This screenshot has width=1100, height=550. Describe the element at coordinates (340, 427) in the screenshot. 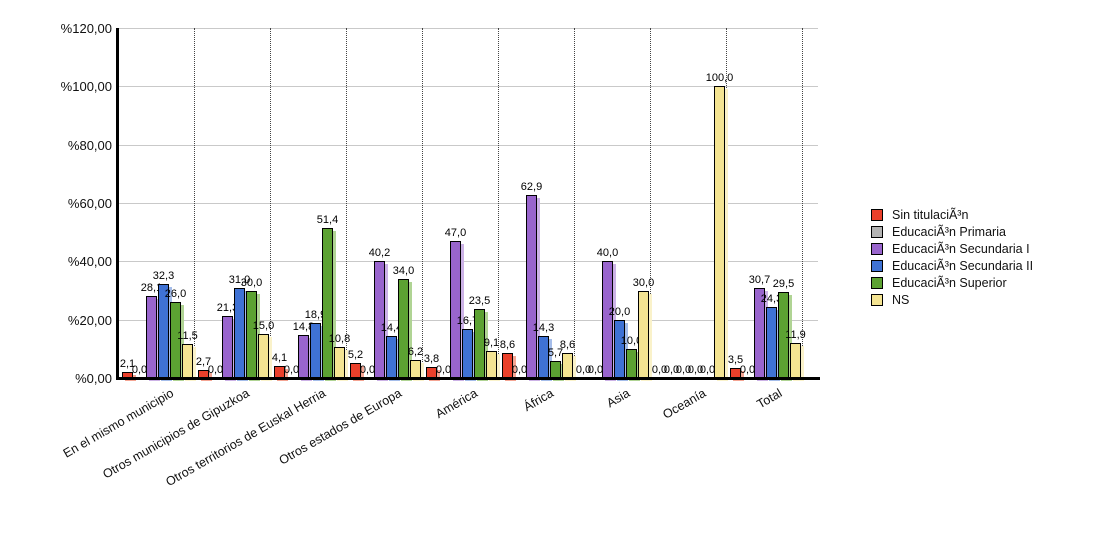

I see `category-label: Otros estados de Europa` at that location.